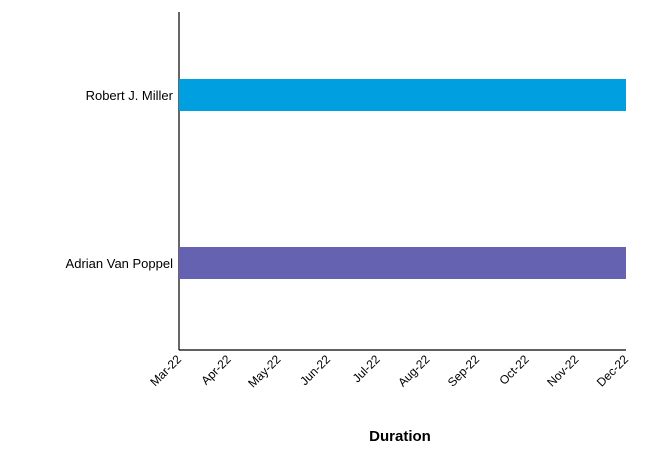 This screenshot has height=451, width=657. I want to click on x-tick-label-4: Jun-22, so click(315, 370).